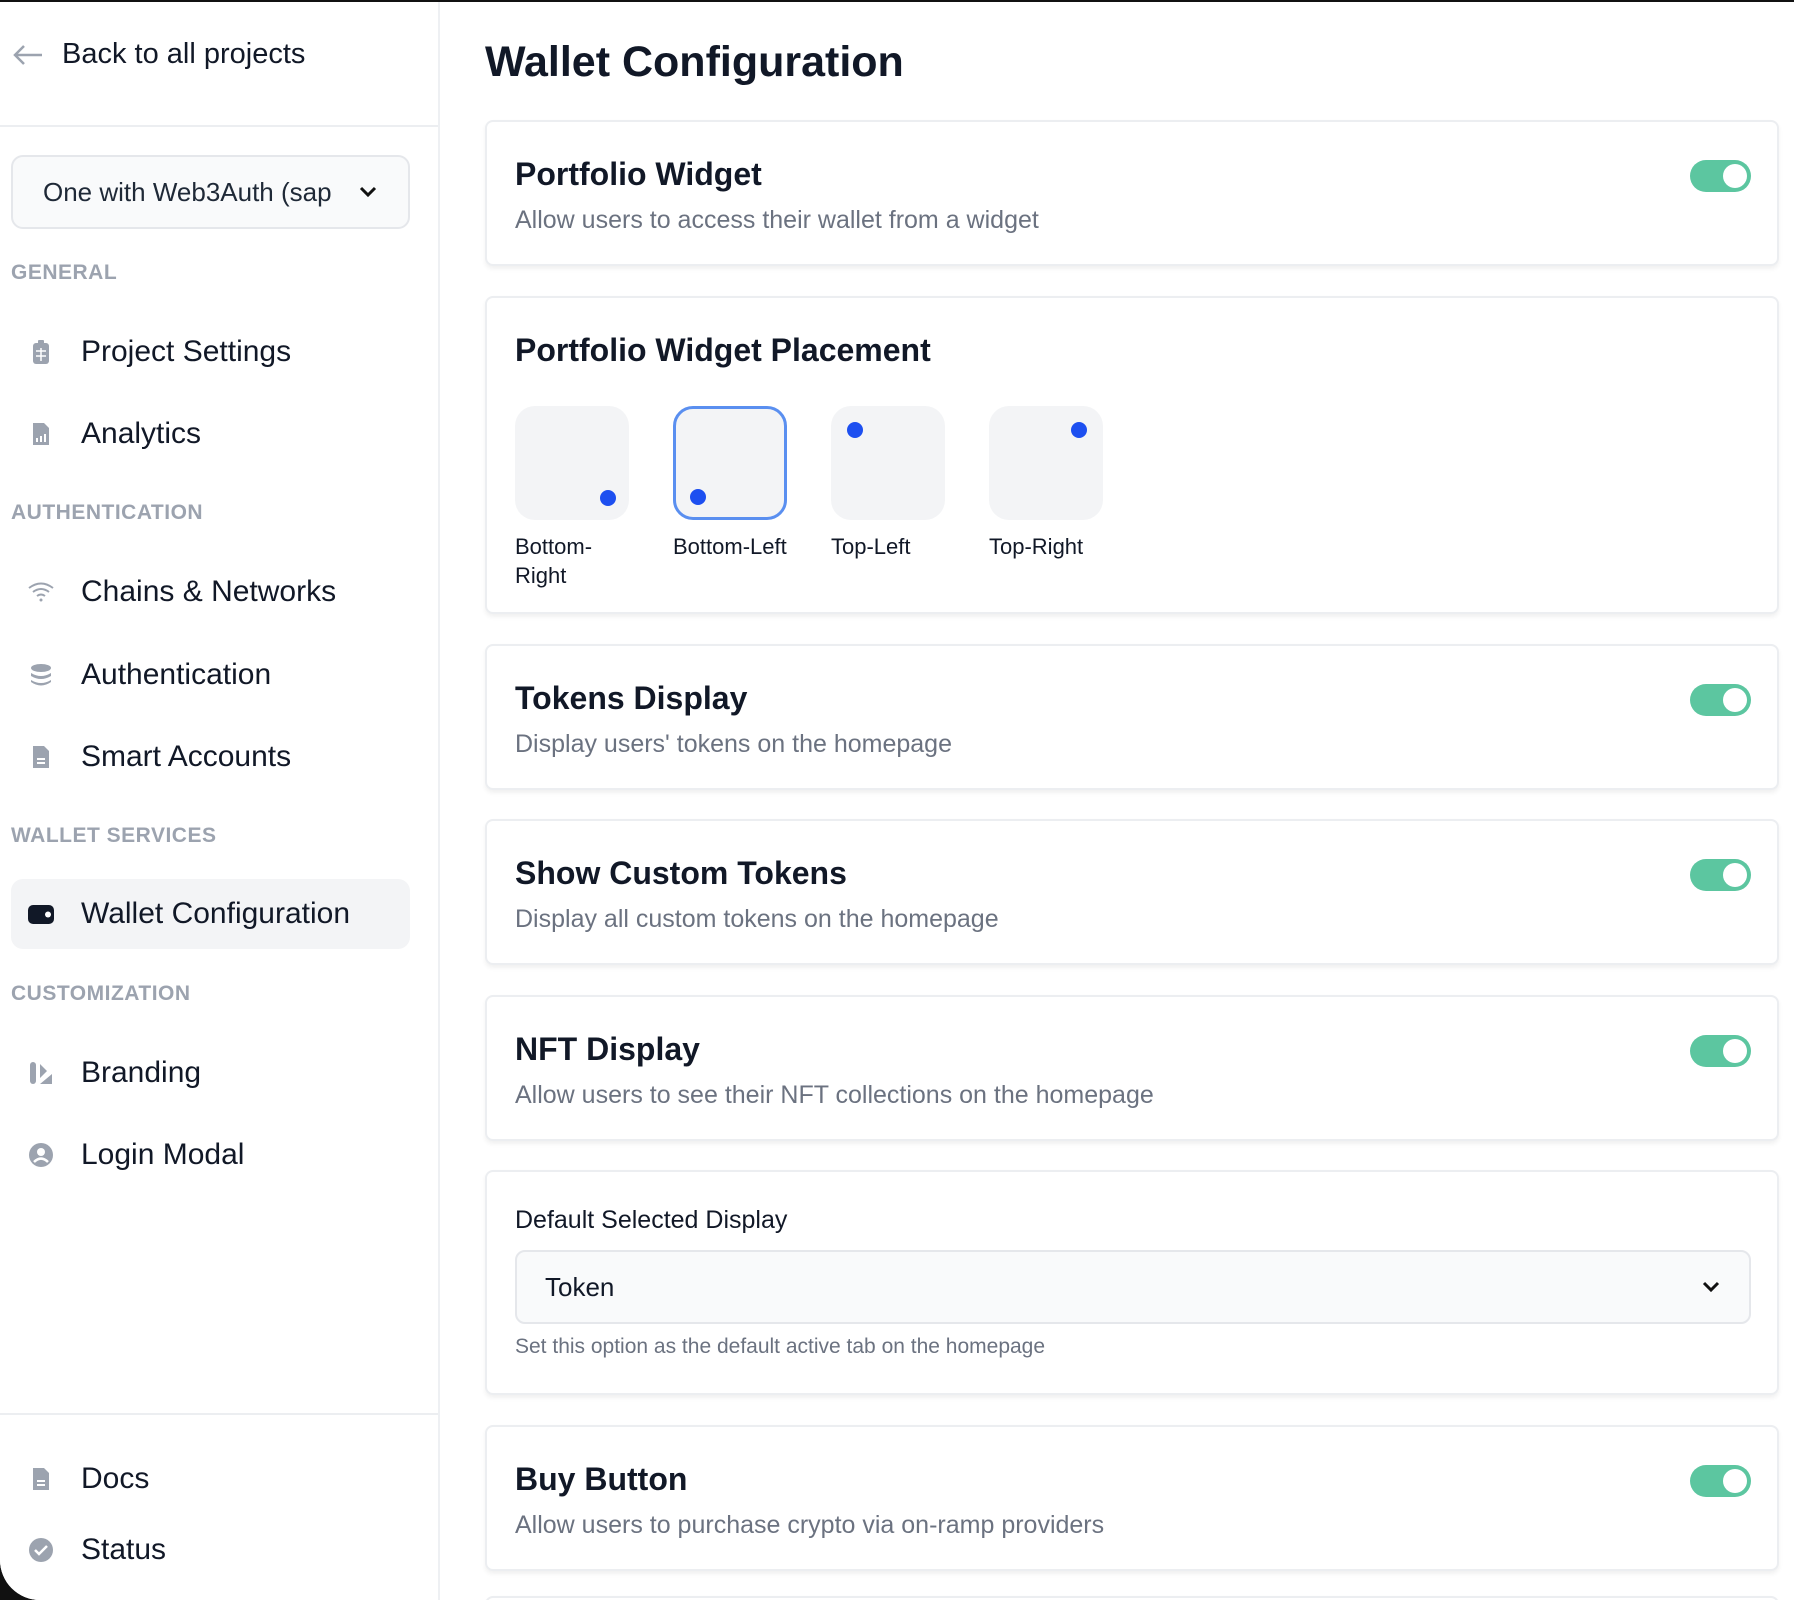  What do you see at coordinates (141, 433) in the screenshot?
I see `sidebar-item-label: Analytics` at bounding box center [141, 433].